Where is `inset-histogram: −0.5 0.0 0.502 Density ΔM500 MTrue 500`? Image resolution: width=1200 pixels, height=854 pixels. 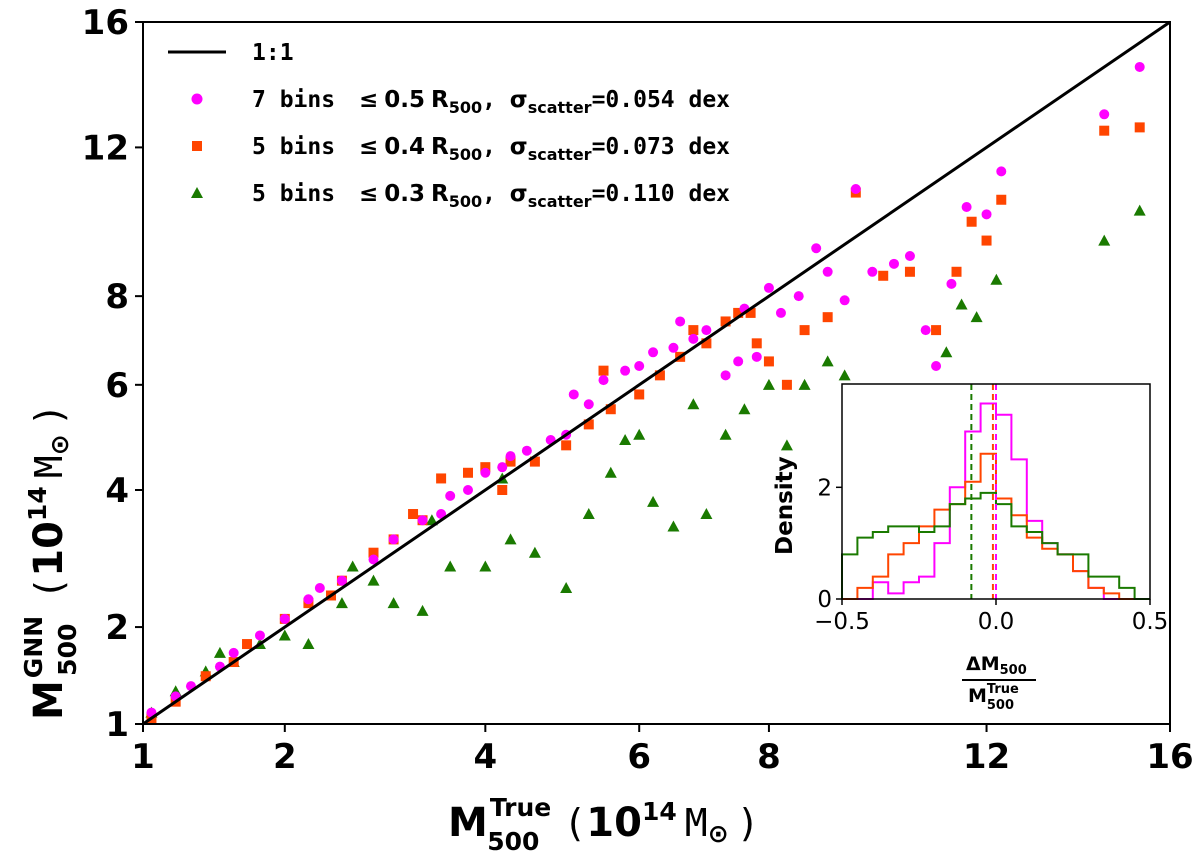 inset-histogram: −0.5 0.0 0.502 Density ΔM500 MTrue 500 is located at coordinates (970, 548).